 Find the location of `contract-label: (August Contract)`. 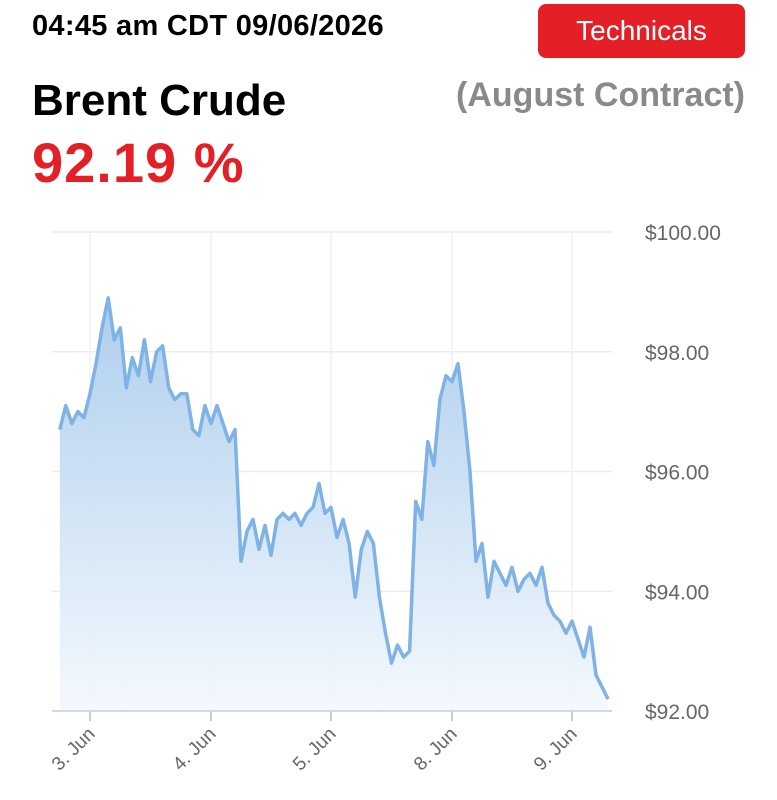

contract-label: (August Contract) is located at coordinates (600, 95).